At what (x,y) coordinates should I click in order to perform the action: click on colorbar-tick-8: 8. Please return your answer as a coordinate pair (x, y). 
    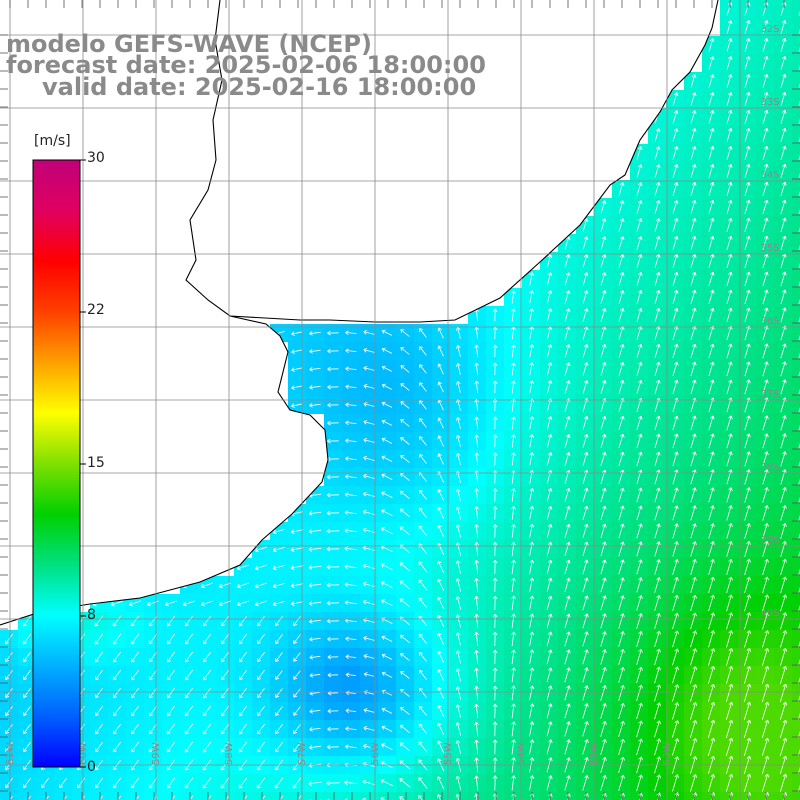
    Looking at the image, I should click on (91, 615).